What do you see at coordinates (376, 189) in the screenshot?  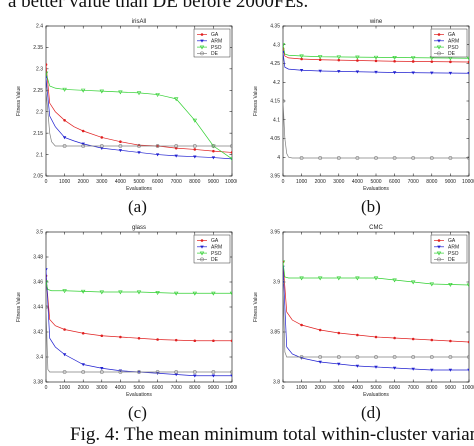 I see `x-axis-label: Evaluations` at bounding box center [376, 189].